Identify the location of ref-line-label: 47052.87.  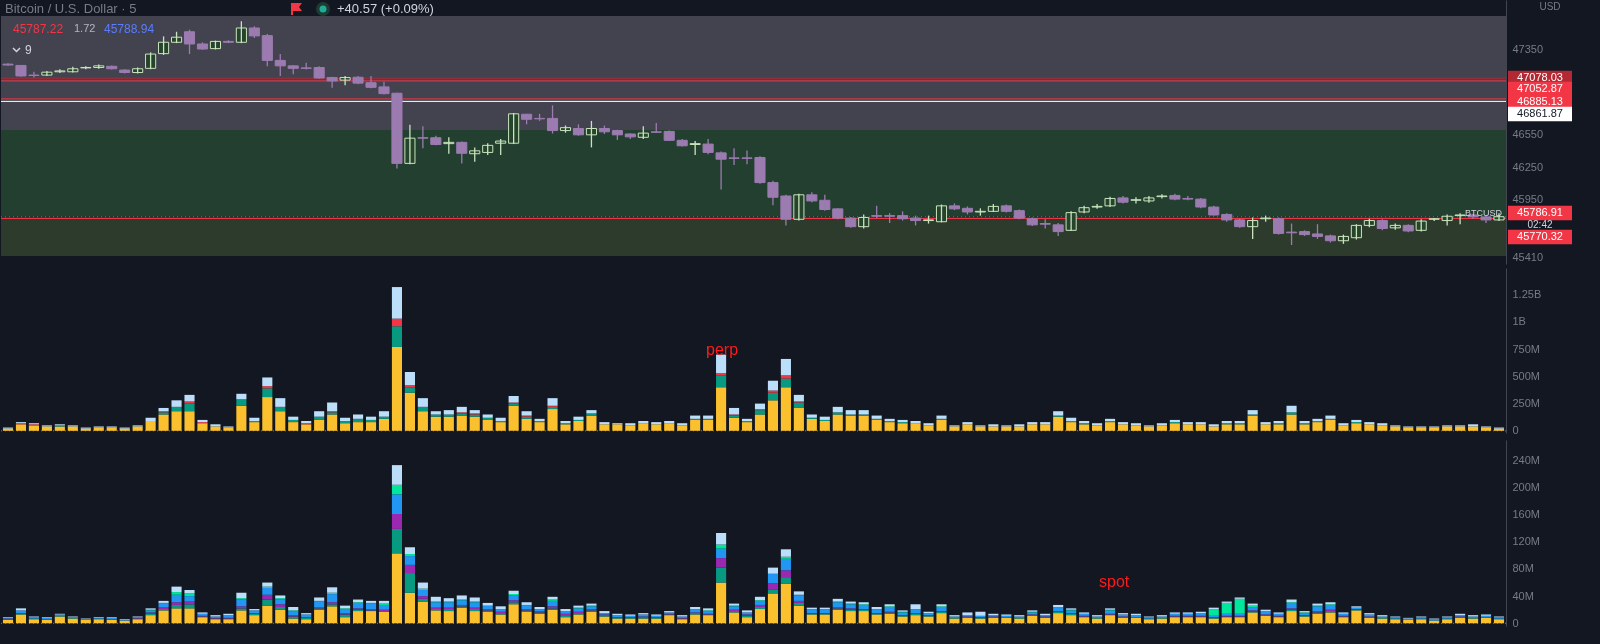
(1540, 88).